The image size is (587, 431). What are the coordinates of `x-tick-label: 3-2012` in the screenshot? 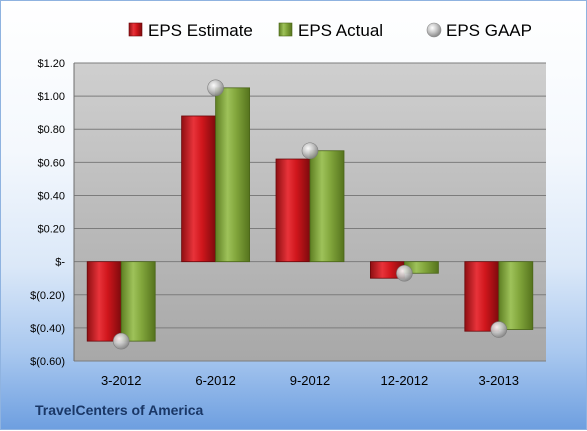 It's located at (121, 380).